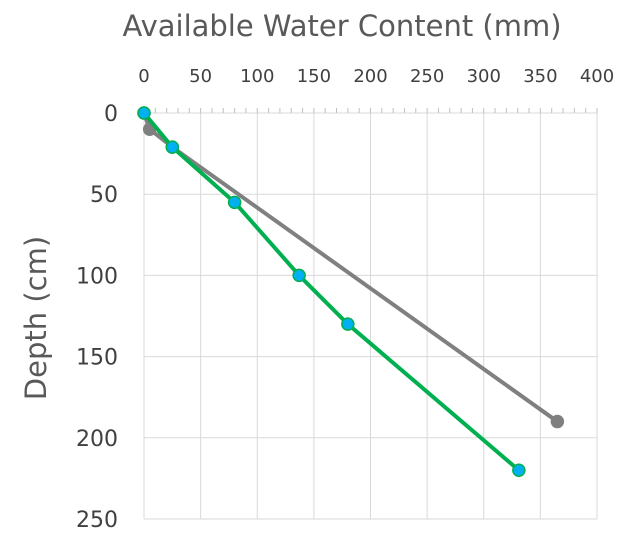 The height and width of the screenshot is (533, 635). Describe the element at coordinates (257, 76) in the screenshot. I see `x-tick-label: 100` at that location.